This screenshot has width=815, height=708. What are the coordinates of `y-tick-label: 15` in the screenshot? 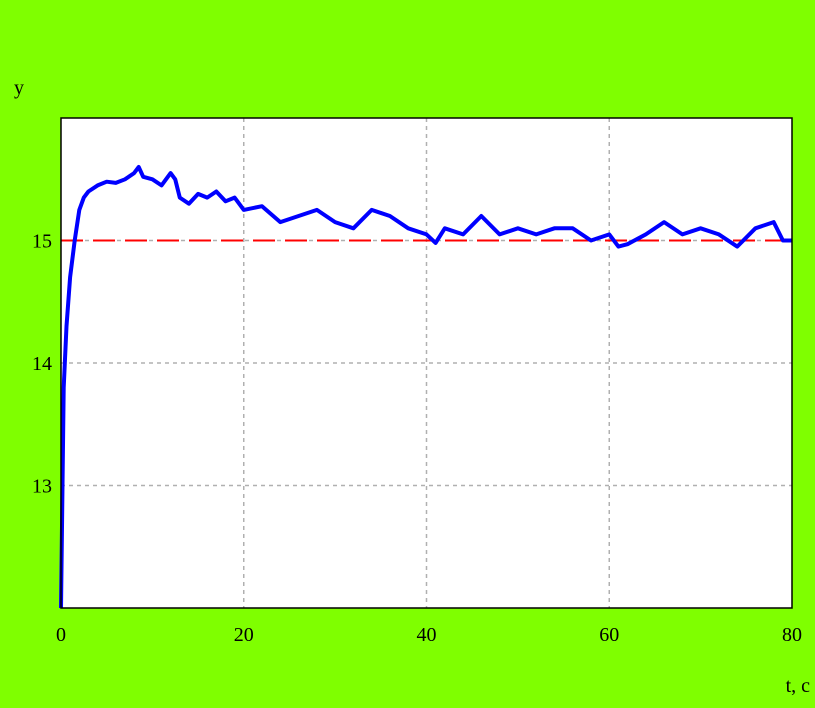 It's located at (42, 242).